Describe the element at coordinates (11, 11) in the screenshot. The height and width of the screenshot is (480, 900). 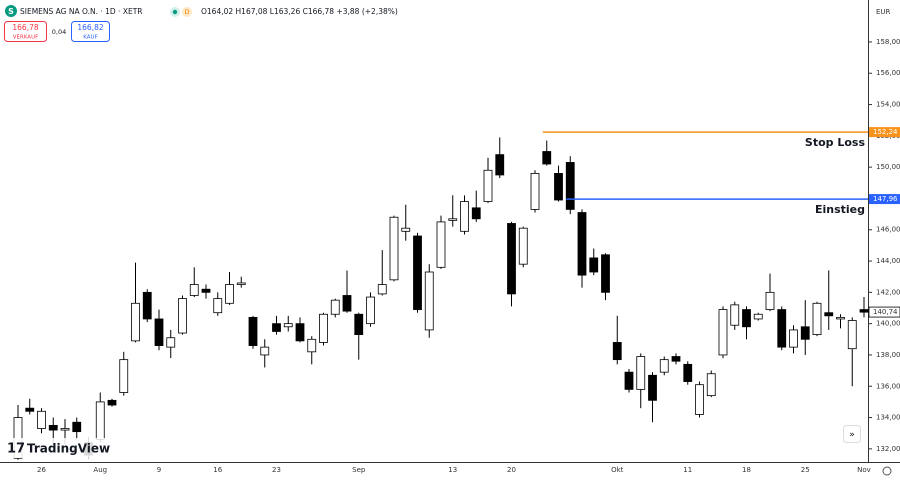
I see `symbol-logo-letter: S` at that location.